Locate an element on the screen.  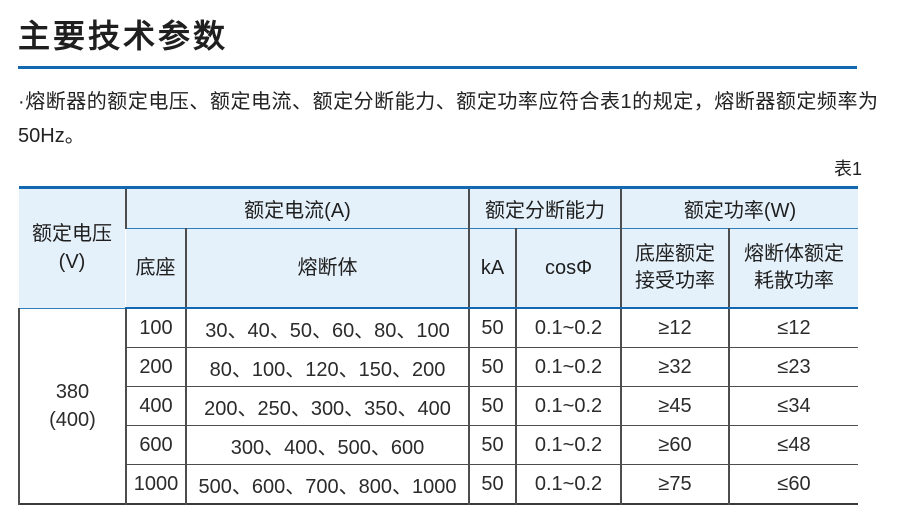
header-row-sub: 底座 熔断体 kA cosΦ 底座额定 接受功率 熔断体额定 耗散功率 is located at coordinates (439, 268).